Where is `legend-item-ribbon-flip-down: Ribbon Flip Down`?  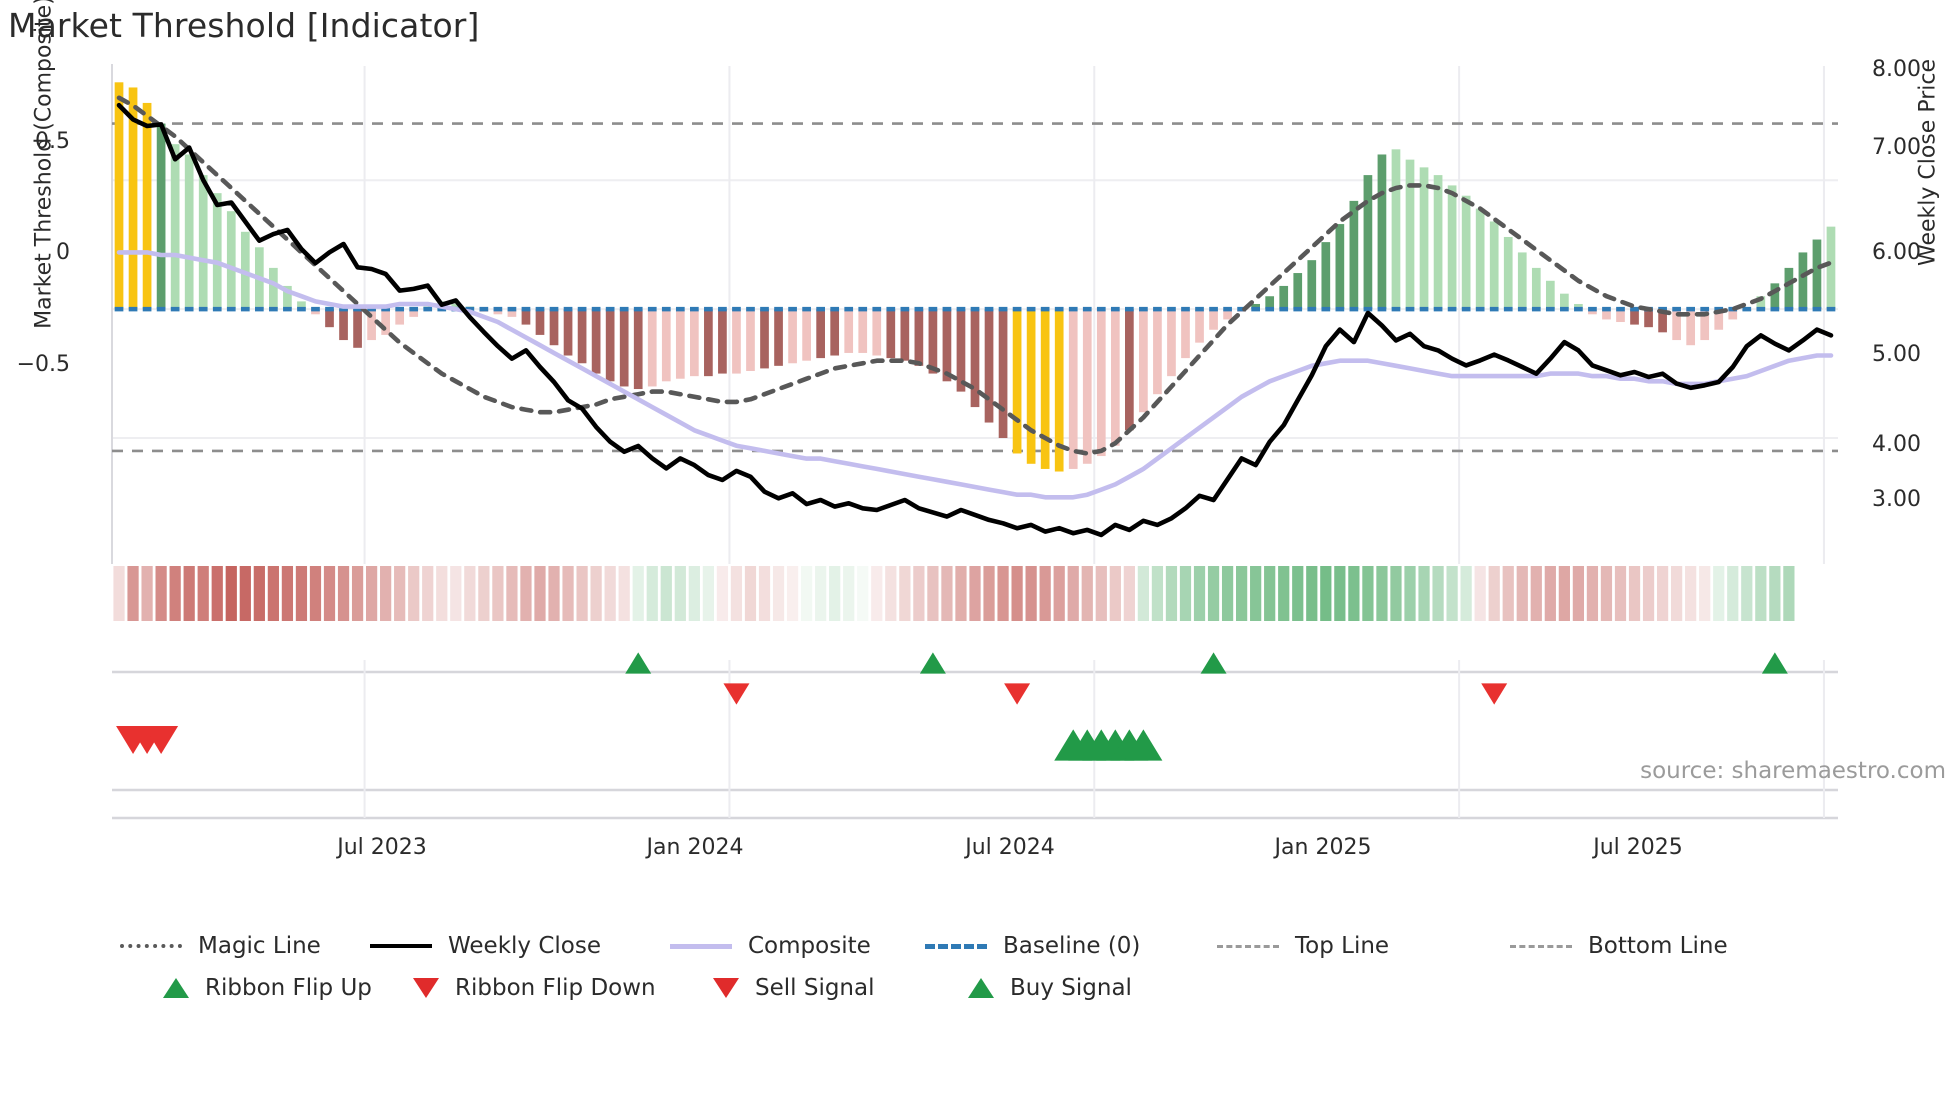
legend-item-ribbon-flip-down: Ribbon Flip Down is located at coordinates (520, 988).